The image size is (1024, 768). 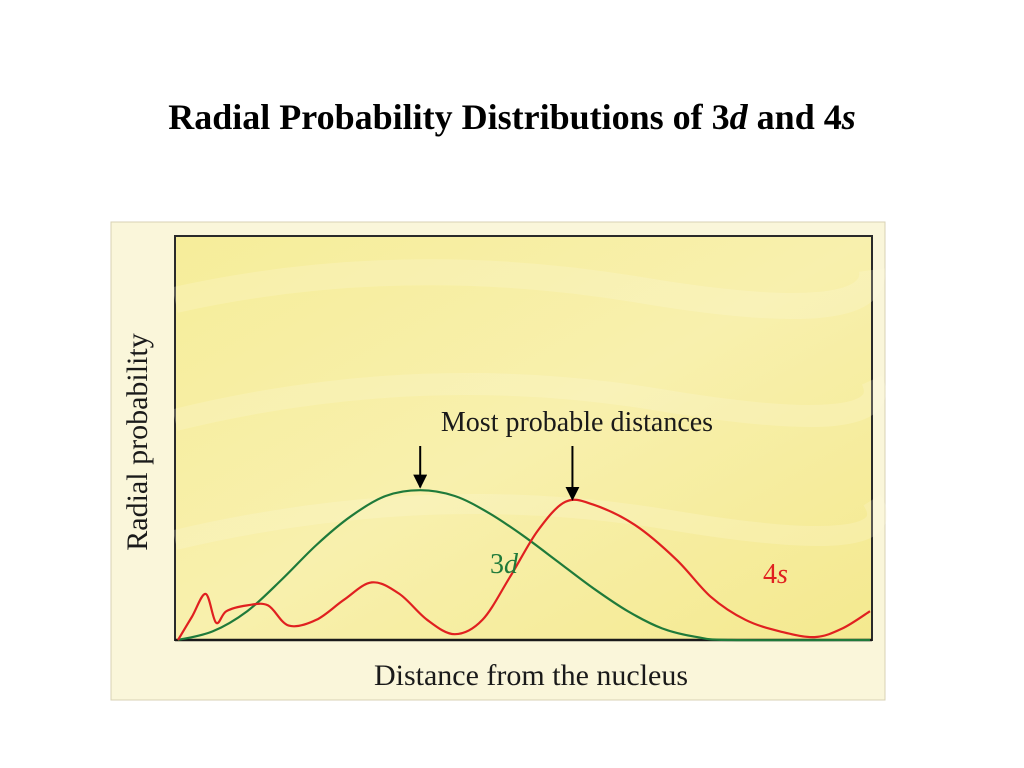 What do you see at coordinates (794, 117) in the screenshot?
I see `title-and: and 4` at bounding box center [794, 117].